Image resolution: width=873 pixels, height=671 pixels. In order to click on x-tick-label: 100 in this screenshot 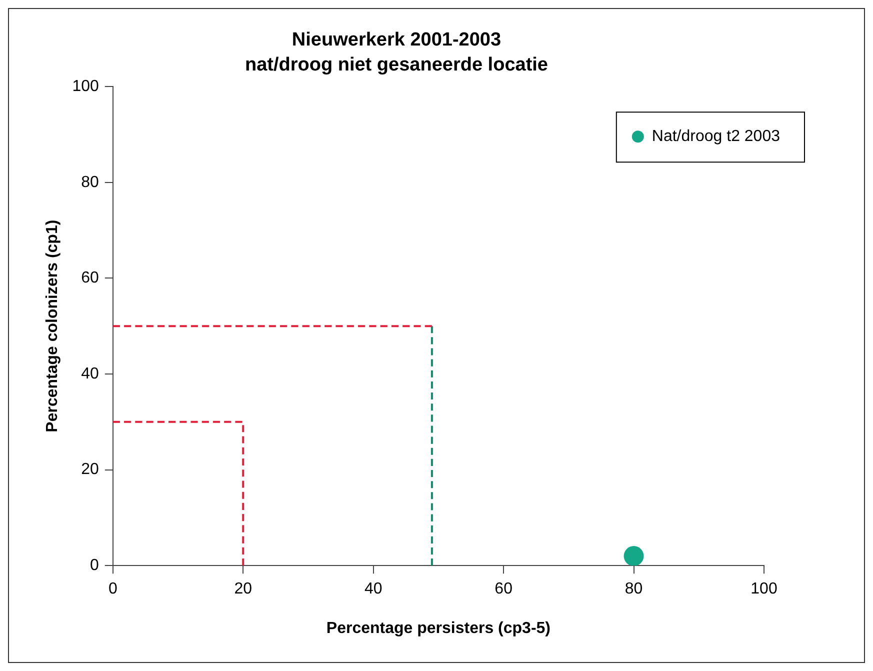, I will do `click(764, 589)`.